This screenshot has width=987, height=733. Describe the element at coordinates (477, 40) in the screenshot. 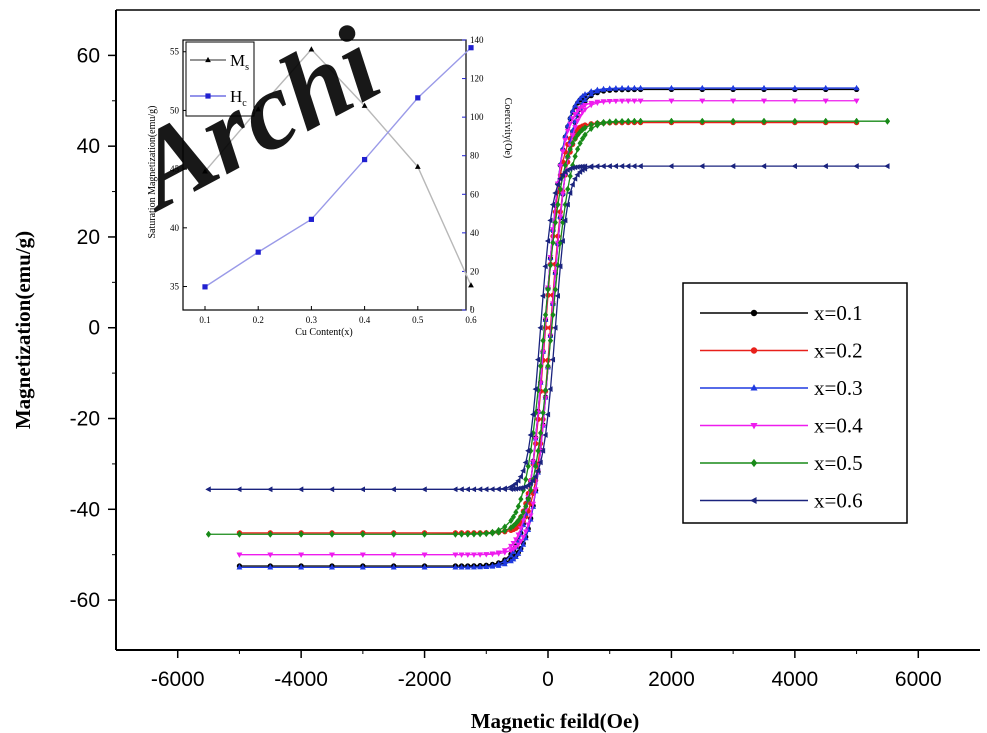

I see `inset-right-tick-label: 140` at that location.